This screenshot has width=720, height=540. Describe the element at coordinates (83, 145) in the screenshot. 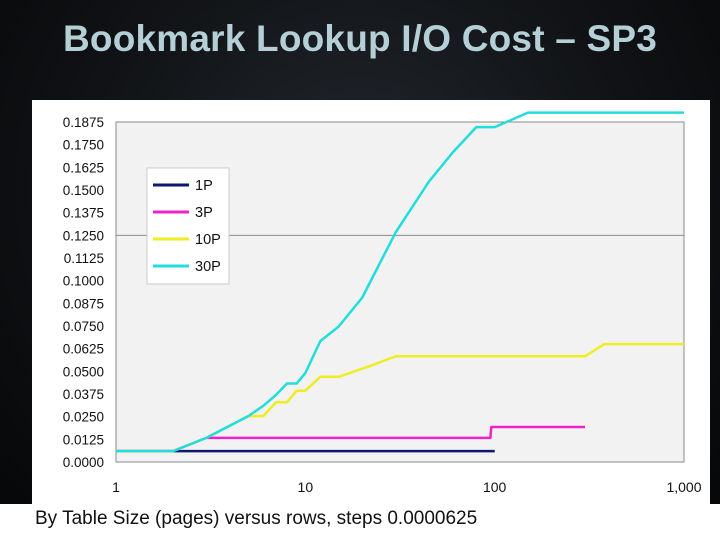

I see `y-tick-label: 0.1750` at that location.